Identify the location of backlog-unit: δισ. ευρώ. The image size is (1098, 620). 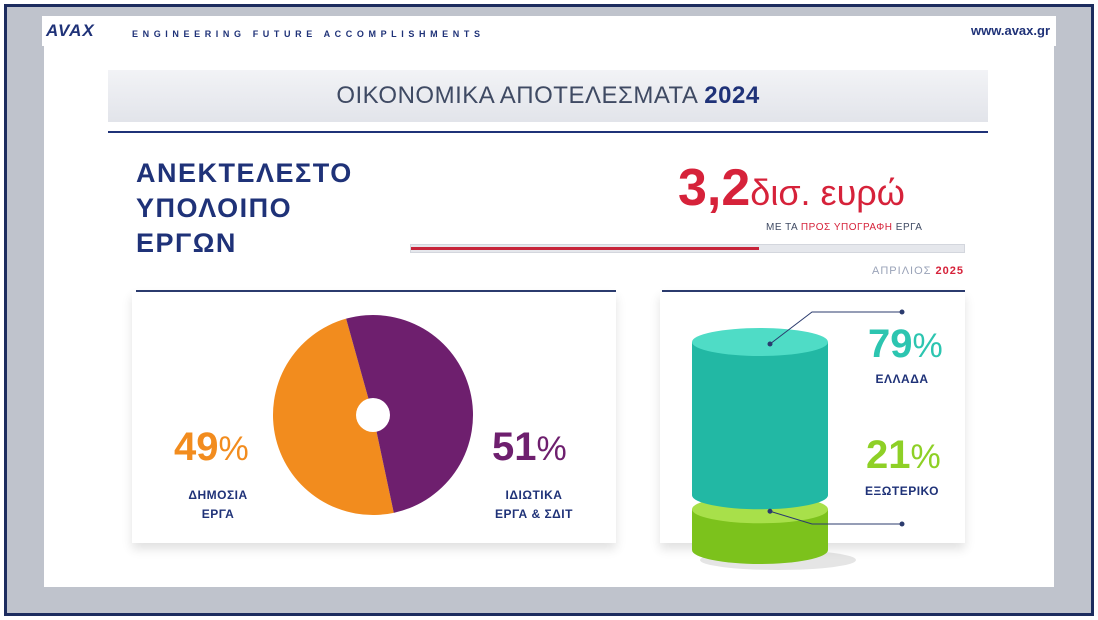
(827, 192).